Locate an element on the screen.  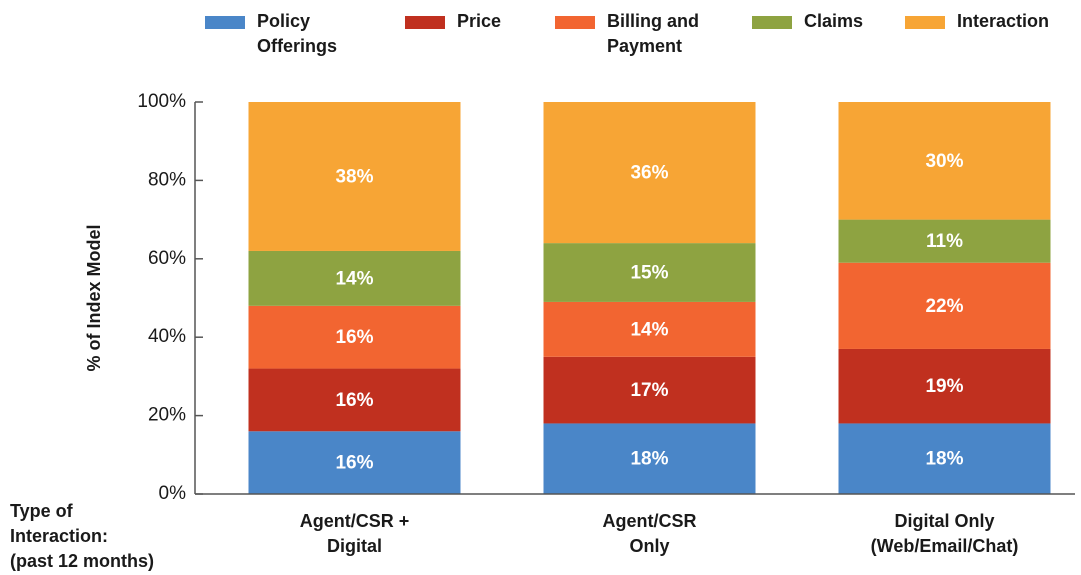
x-tick-label: Agent/CSR Only is located at coordinates (650, 533).